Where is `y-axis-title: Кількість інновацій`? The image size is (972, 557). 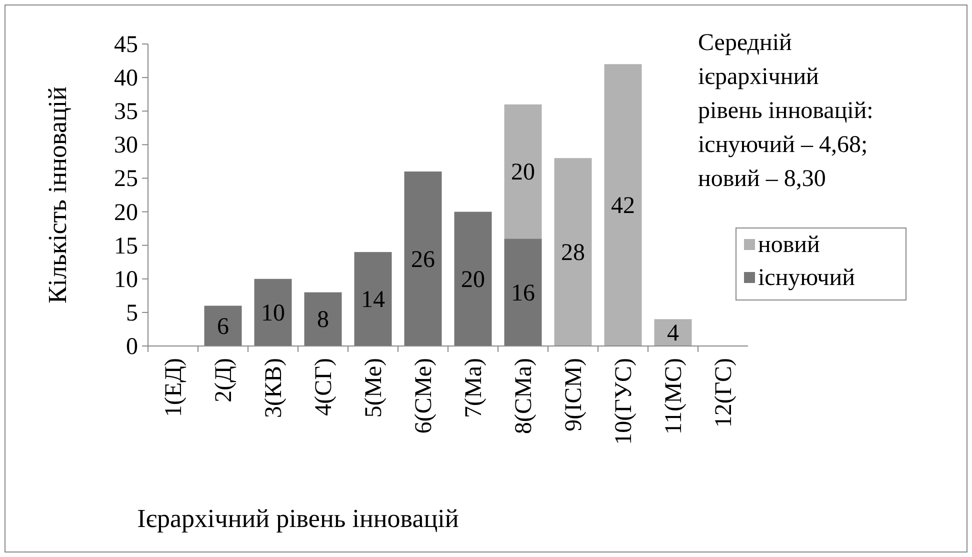
y-axis-title: Кількість інновацій is located at coordinates (57, 195).